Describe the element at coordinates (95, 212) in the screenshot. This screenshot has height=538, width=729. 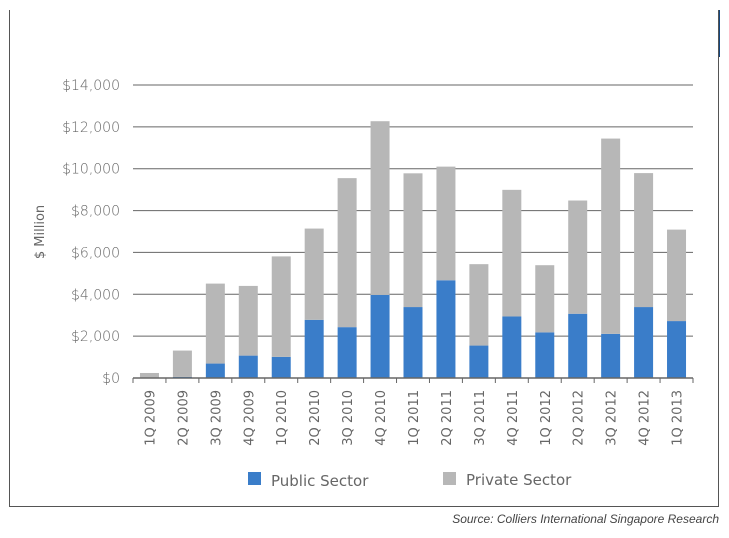
I see `y-tick-label: $8,000` at that location.